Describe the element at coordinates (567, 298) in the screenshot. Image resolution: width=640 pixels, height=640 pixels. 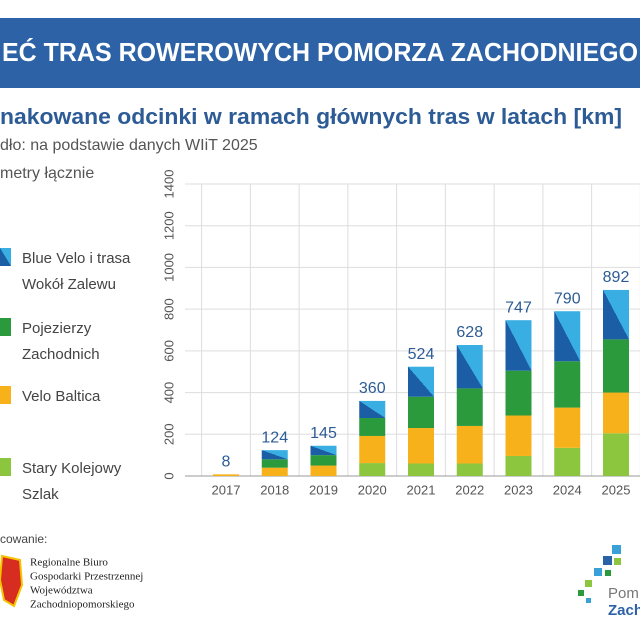
I see `total-label: 790` at that location.